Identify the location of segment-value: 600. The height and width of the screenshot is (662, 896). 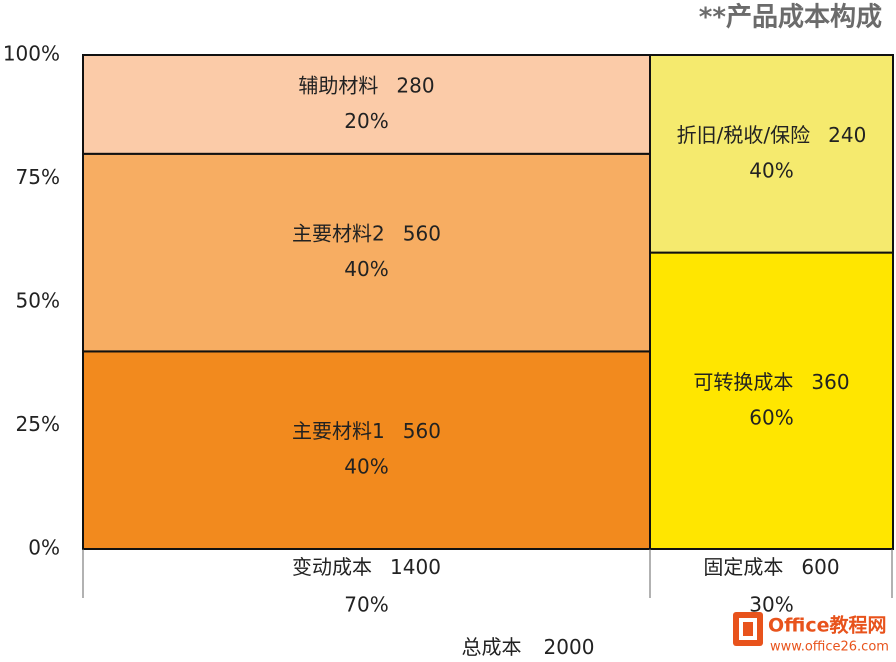
(820, 567).